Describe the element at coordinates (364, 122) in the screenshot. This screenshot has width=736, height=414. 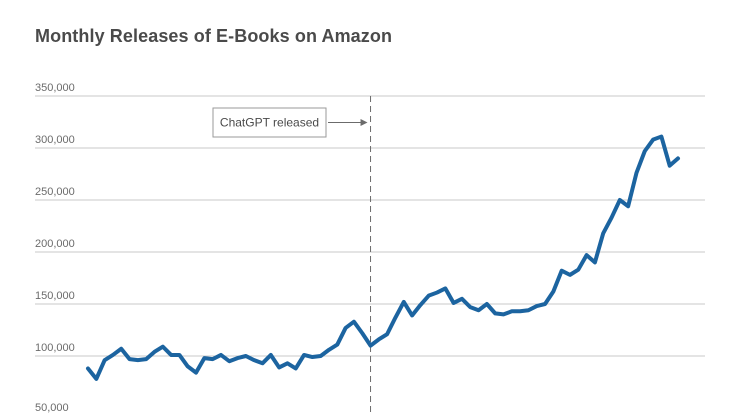
I see `annotation-arrowhead` at that location.